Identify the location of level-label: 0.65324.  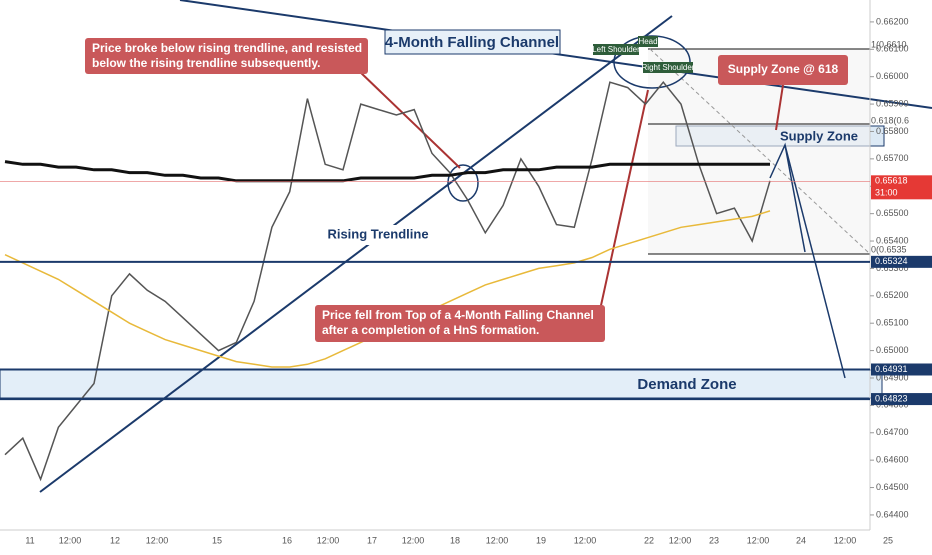
(891, 261).